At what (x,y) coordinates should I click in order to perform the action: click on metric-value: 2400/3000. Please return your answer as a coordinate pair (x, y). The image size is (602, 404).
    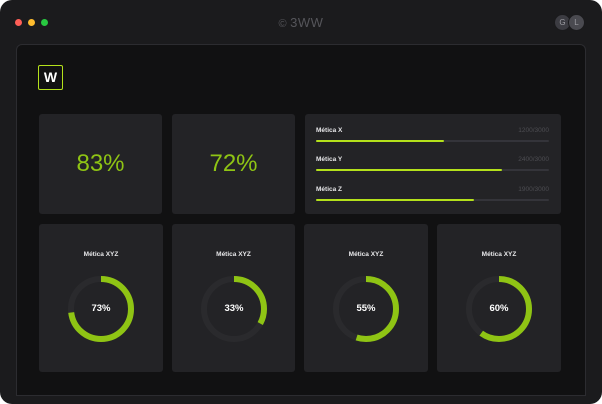
    Looking at the image, I should click on (533, 159).